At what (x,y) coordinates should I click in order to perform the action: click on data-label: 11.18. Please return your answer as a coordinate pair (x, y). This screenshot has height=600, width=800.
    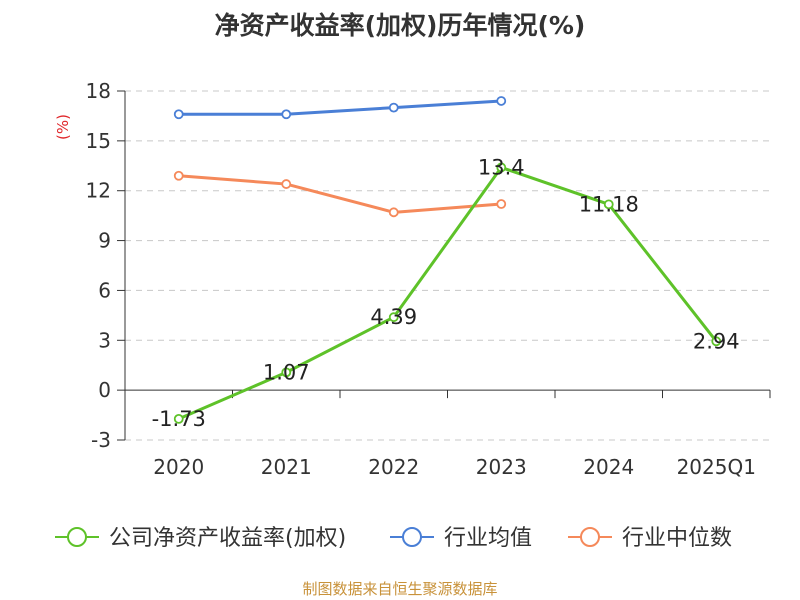
    Looking at the image, I should click on (609, 204).